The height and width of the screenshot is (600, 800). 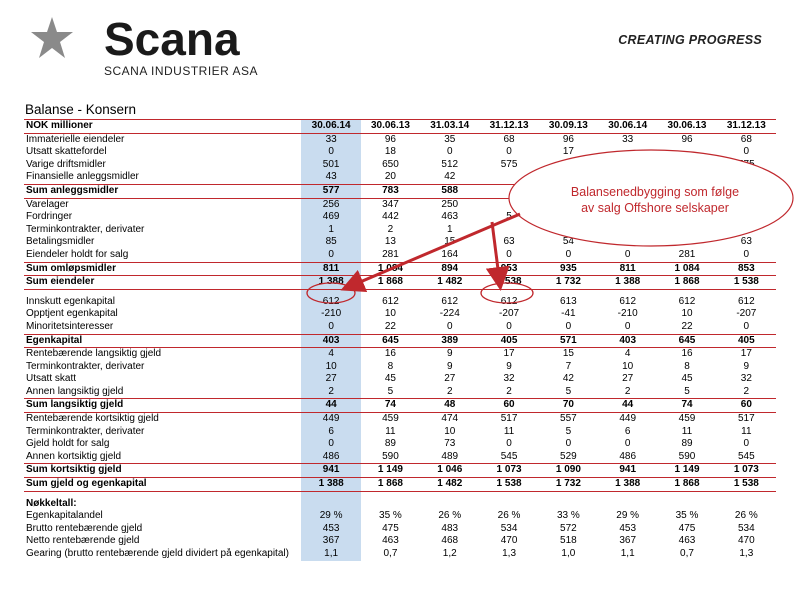 I want to click on spacer-row, so click(x=400, y=494).